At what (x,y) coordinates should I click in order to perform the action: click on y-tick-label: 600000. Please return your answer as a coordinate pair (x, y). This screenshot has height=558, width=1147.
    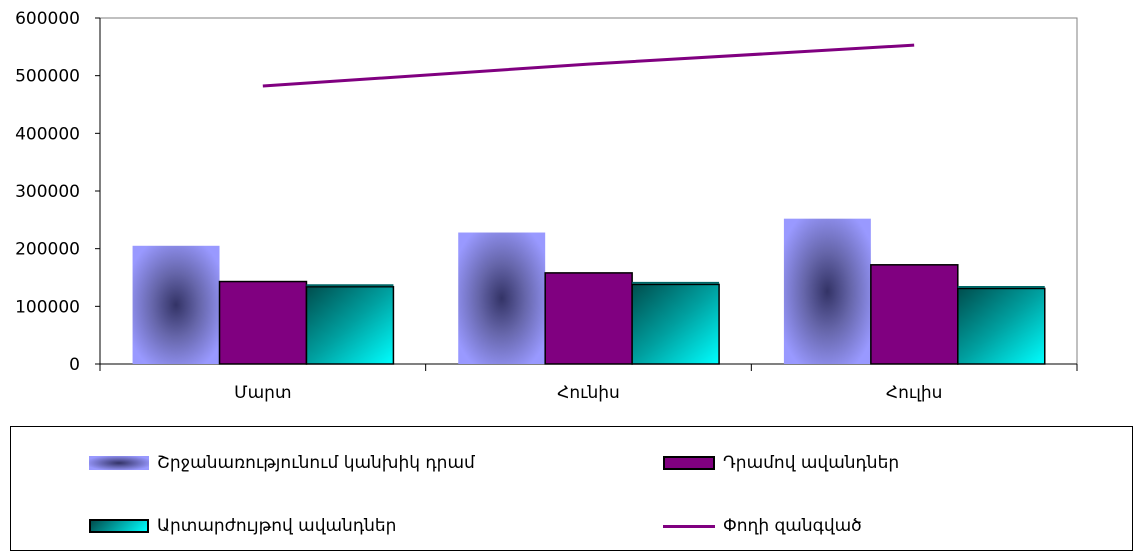
    Looking at the image, I should click on (47, 19).